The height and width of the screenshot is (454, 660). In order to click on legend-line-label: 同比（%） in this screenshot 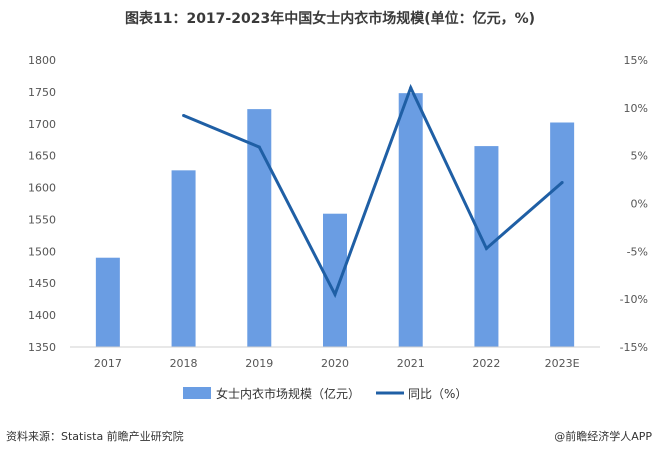, I will do `click(437, 394)`.